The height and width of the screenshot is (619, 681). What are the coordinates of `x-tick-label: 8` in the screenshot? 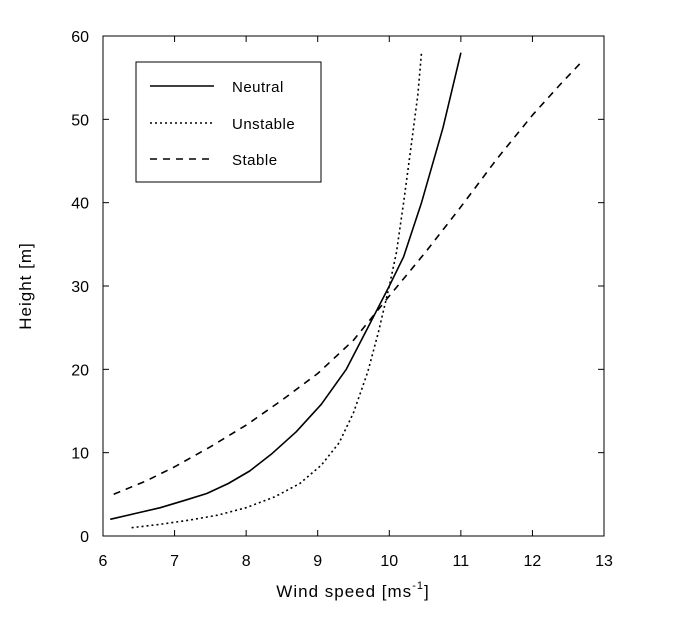 It's located at (246, 561).